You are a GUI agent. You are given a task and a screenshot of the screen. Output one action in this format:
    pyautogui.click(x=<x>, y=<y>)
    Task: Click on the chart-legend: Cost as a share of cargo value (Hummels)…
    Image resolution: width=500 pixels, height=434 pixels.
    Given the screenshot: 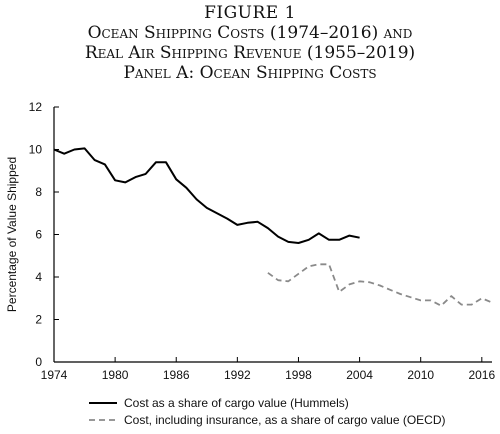 What is the action you would take?
    pyautogui.click(x=267, y=411)
    